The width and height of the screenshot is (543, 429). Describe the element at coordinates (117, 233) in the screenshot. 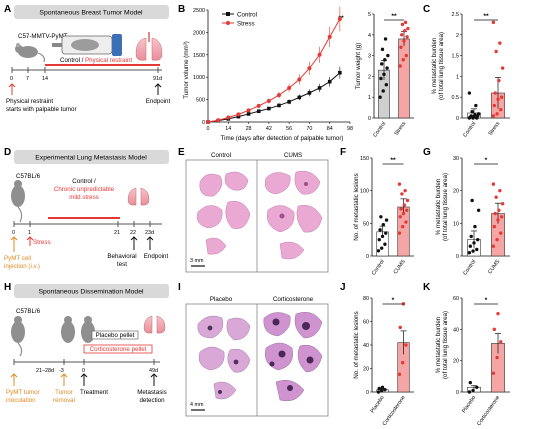

I see `tick-d-2: 21` at that location.